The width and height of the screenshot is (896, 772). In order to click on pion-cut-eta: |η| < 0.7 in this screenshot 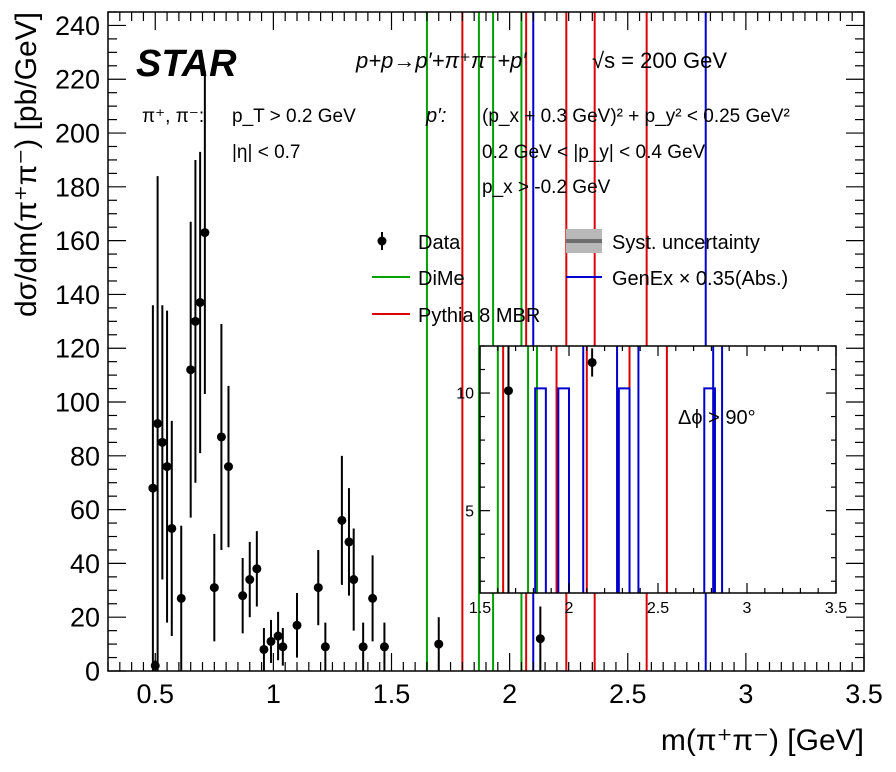, I will do `click(266, 152)`.